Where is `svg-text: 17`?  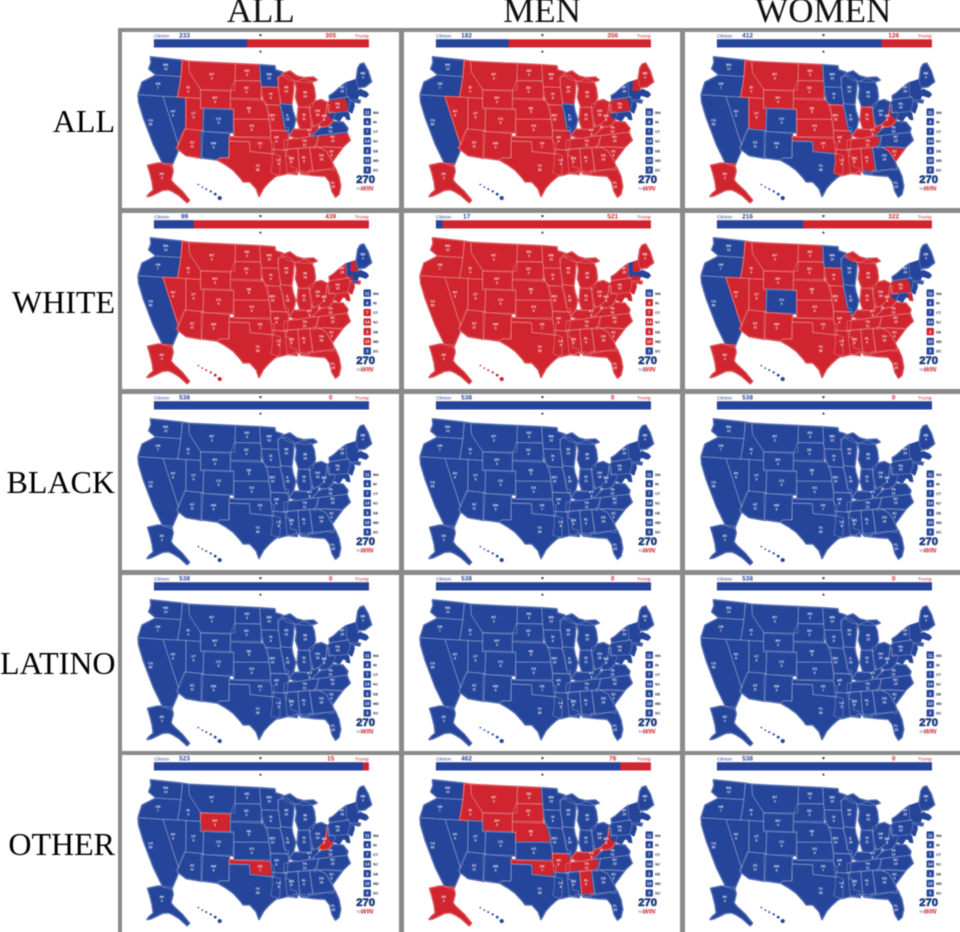
svg-text: 17 is located at coordinates (466, 217).